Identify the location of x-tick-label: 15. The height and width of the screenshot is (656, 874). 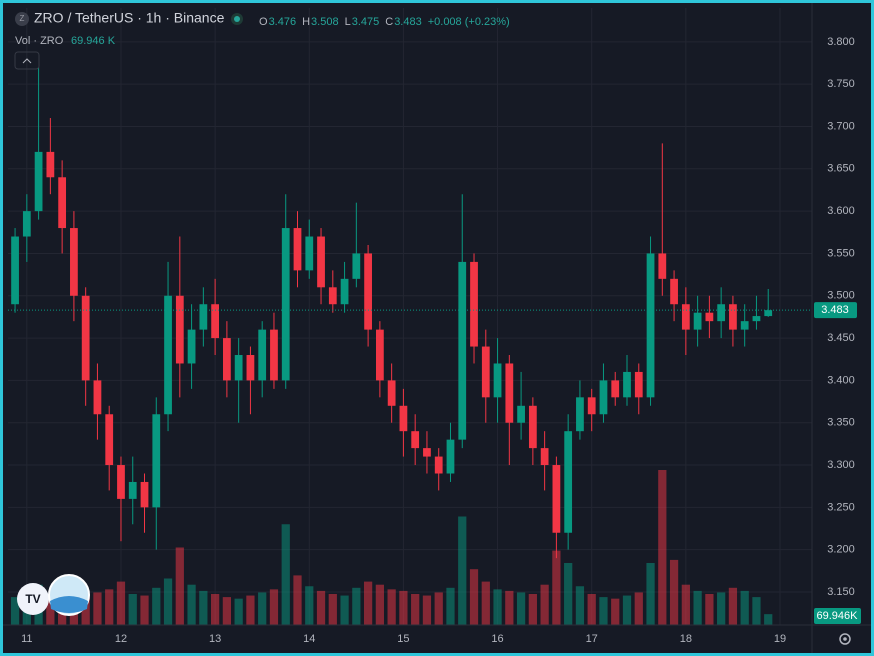
(403, 639).